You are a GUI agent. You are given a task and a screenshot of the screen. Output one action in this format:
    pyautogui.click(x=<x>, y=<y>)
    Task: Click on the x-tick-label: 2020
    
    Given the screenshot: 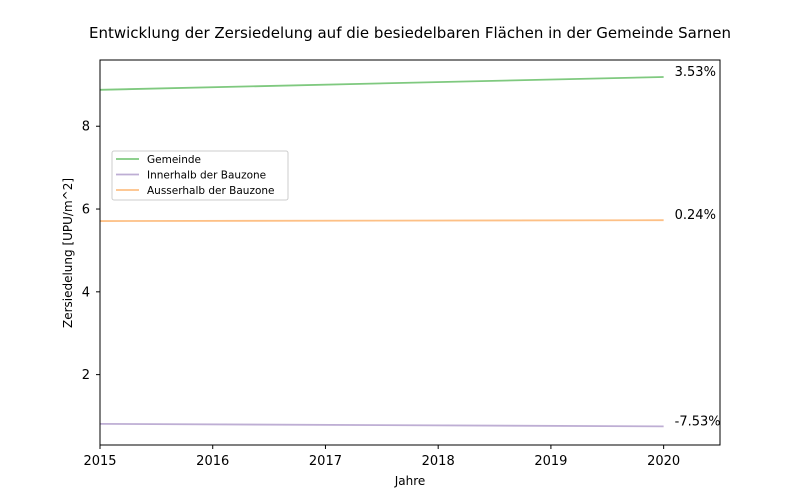 What is the action you would take?
    pyautogui.click(x=663, y=461)
    